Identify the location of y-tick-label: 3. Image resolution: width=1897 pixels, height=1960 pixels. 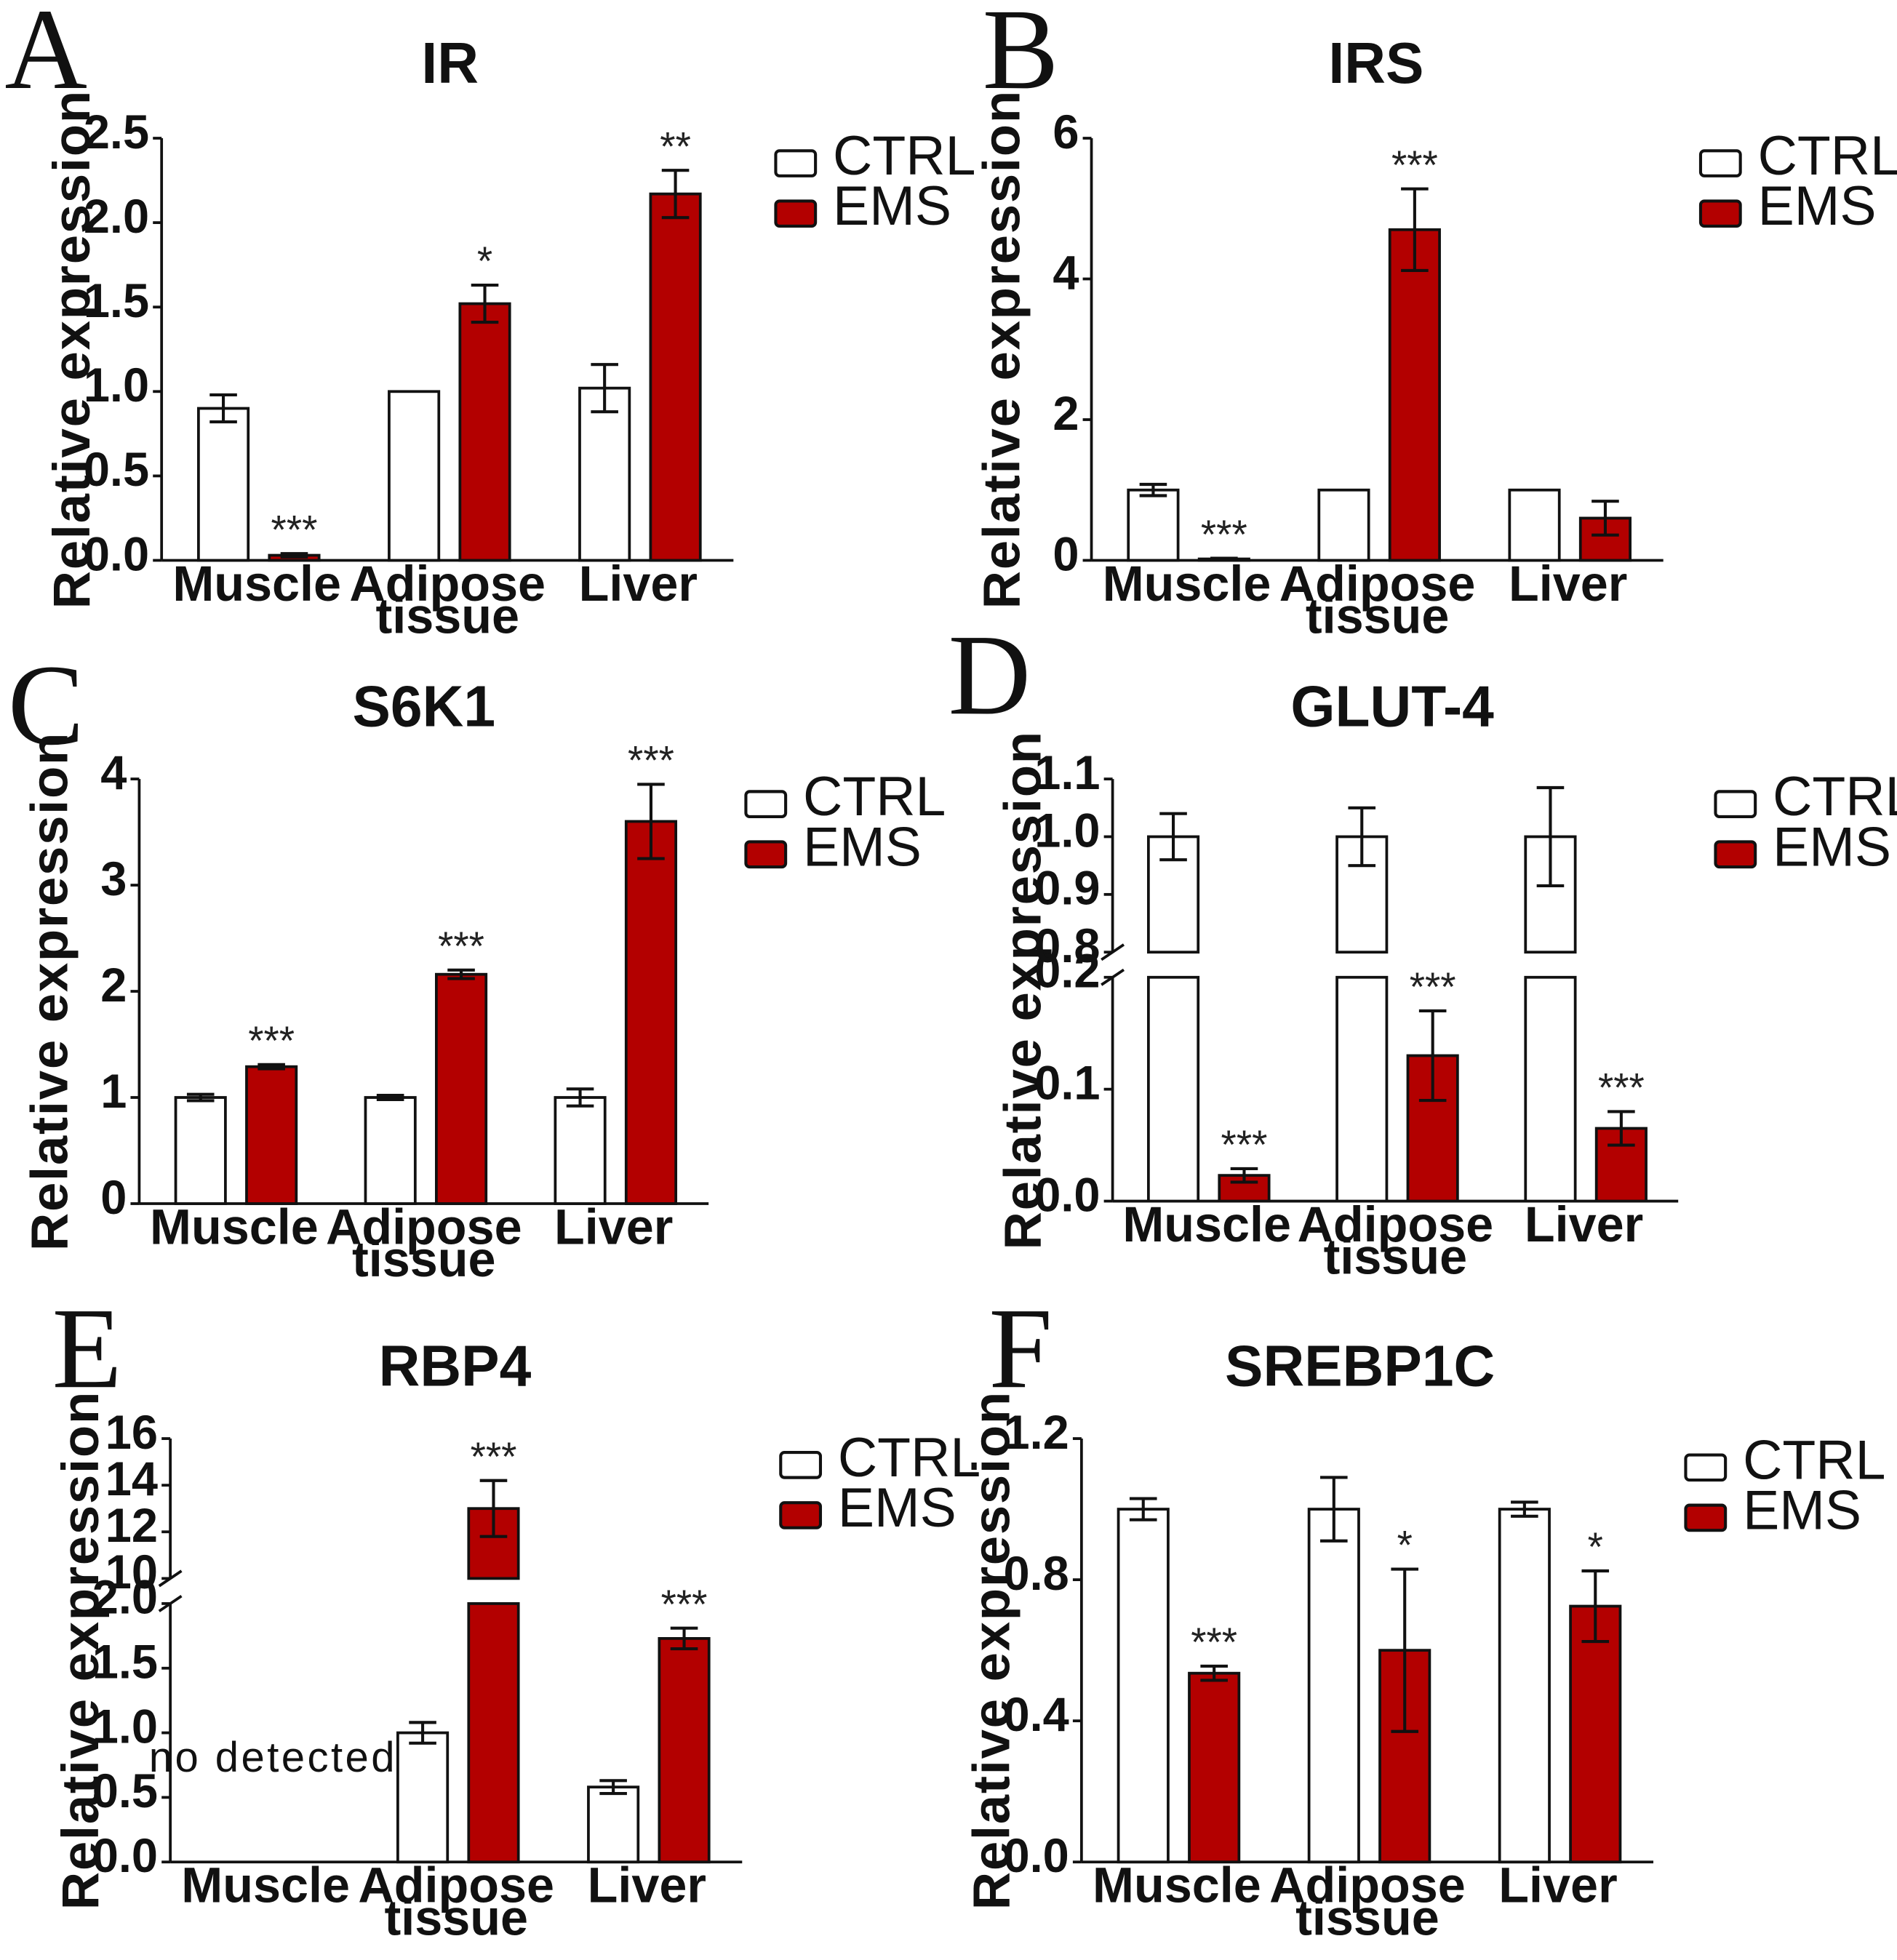
(113, 878).